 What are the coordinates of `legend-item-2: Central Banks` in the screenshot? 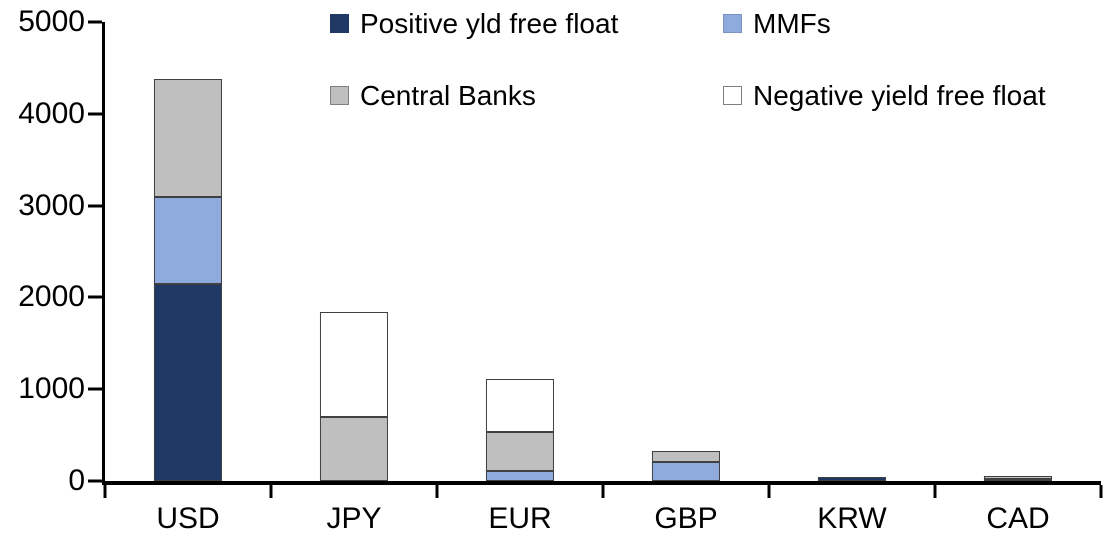 It's located at (526, 96).